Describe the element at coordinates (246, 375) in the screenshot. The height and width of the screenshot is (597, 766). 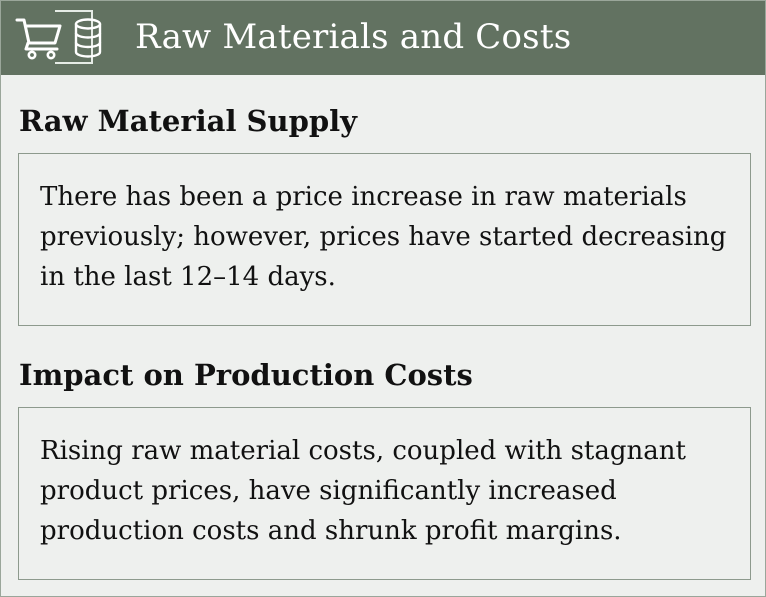
I see `section-heading-impact-on-production-costs: Impact on Production Costs` at that location.